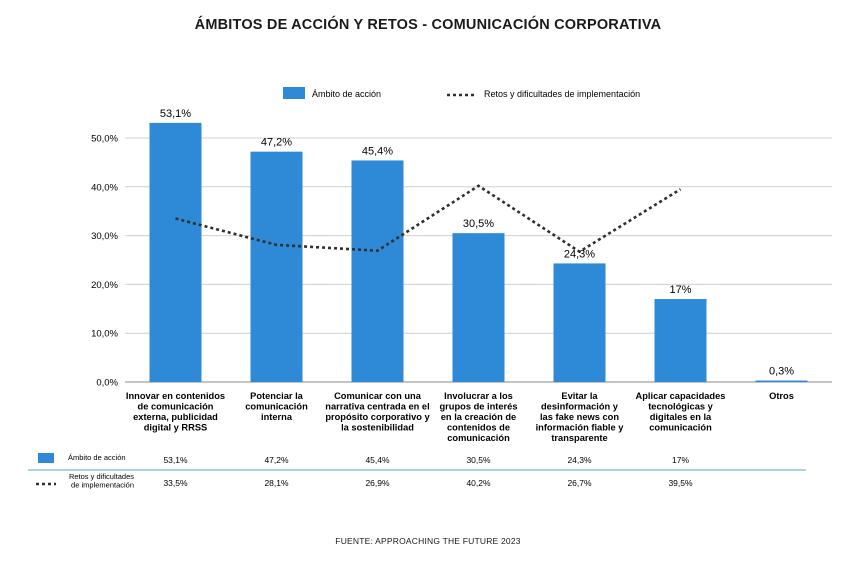  Describe the element at coordinates (478, 460) in the screenshot. I see `table-cell-bar: 30,5%` at that location.